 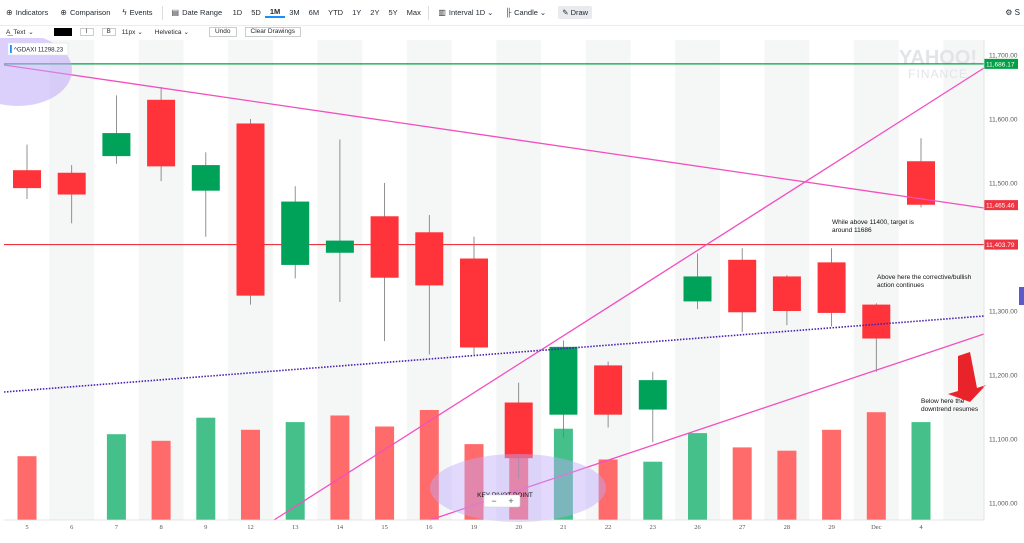 What do you see at coordinates (429, 527) in the screenshot?
I see `x-tick-label: 16` at bounding box center [429, 527].